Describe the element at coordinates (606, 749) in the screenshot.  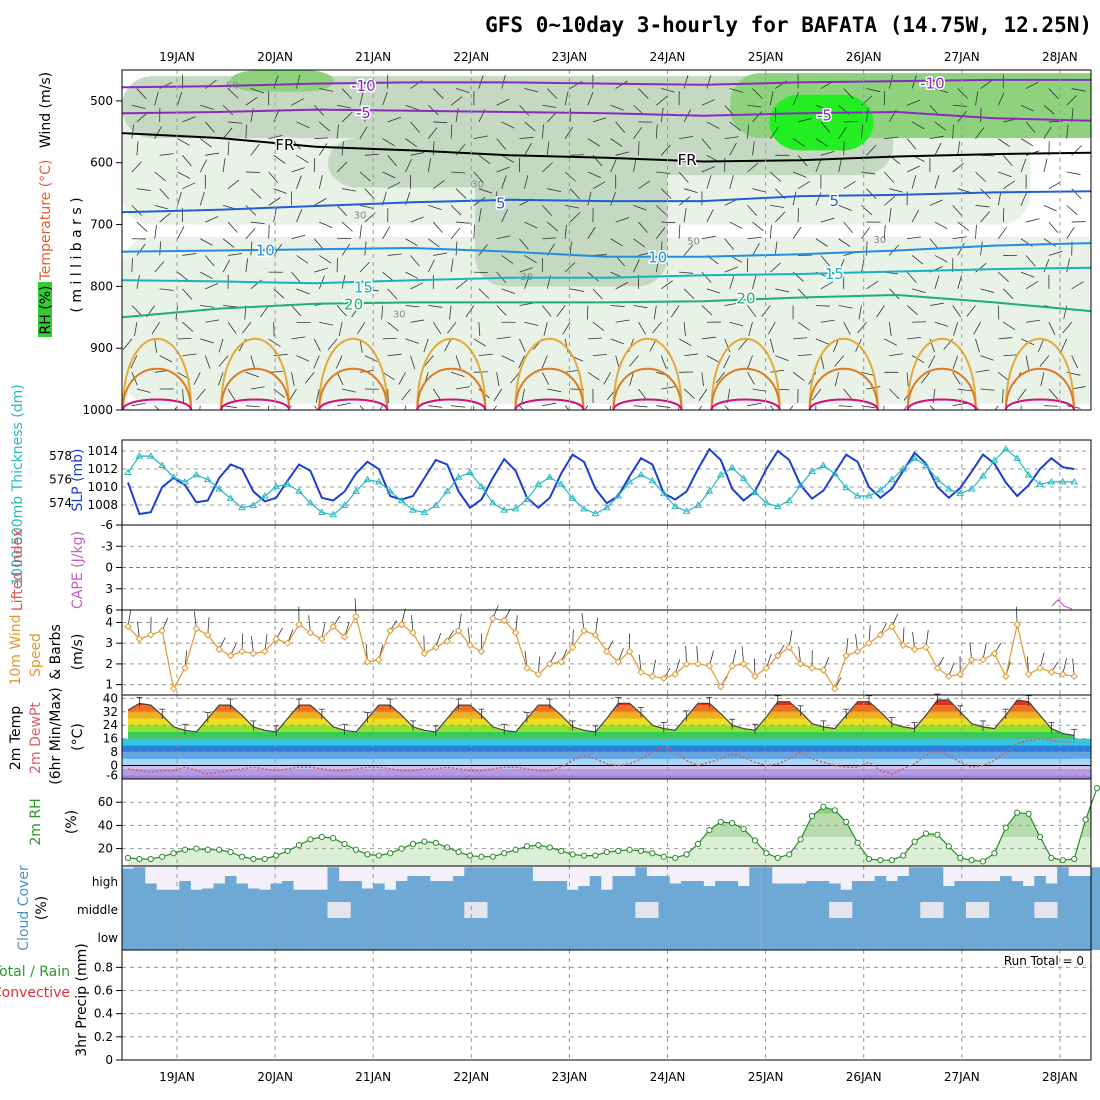
I see `cold-color-band` at that location.